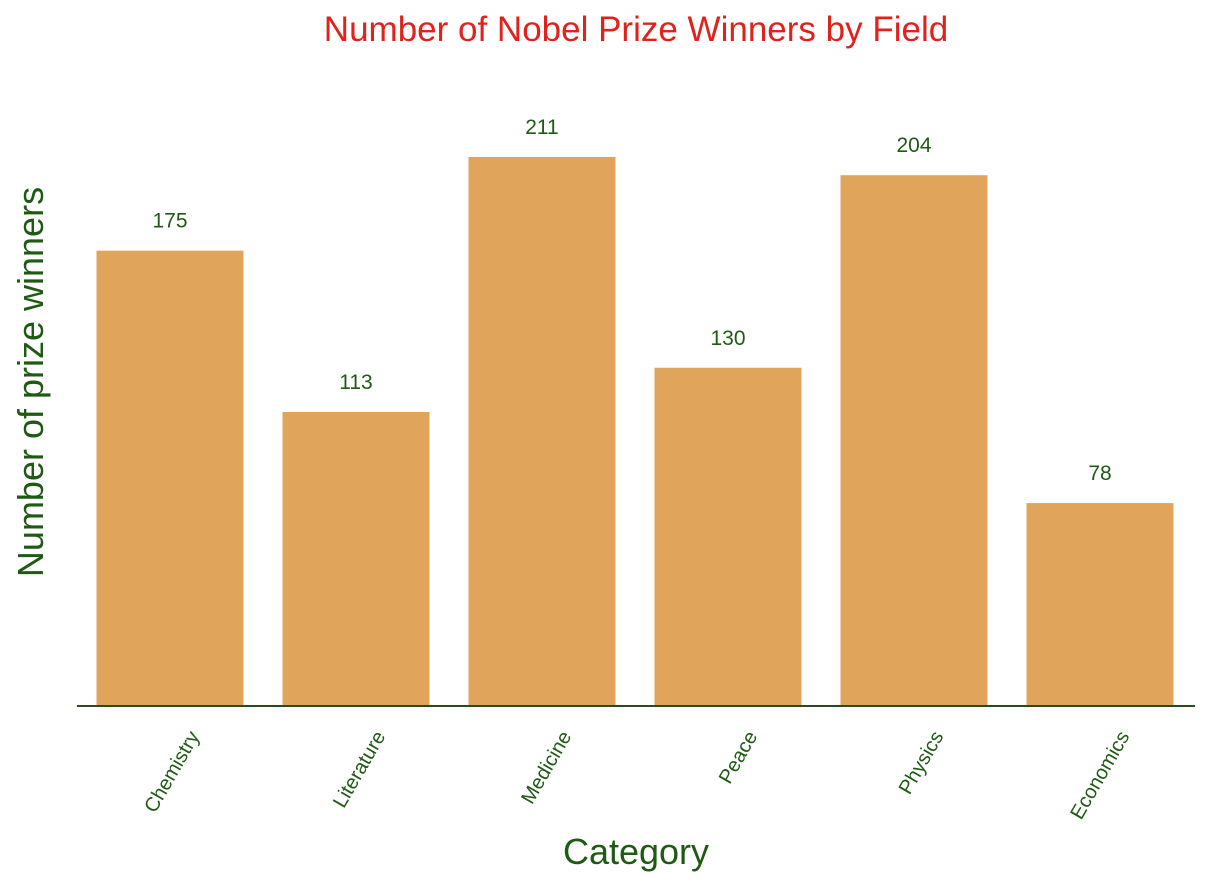 The image size is (1207, 887). What do you see at coordinates (541, 127) in the screenshot?
I see `value-label-medicine: 211` at bounding box center [541, 127].